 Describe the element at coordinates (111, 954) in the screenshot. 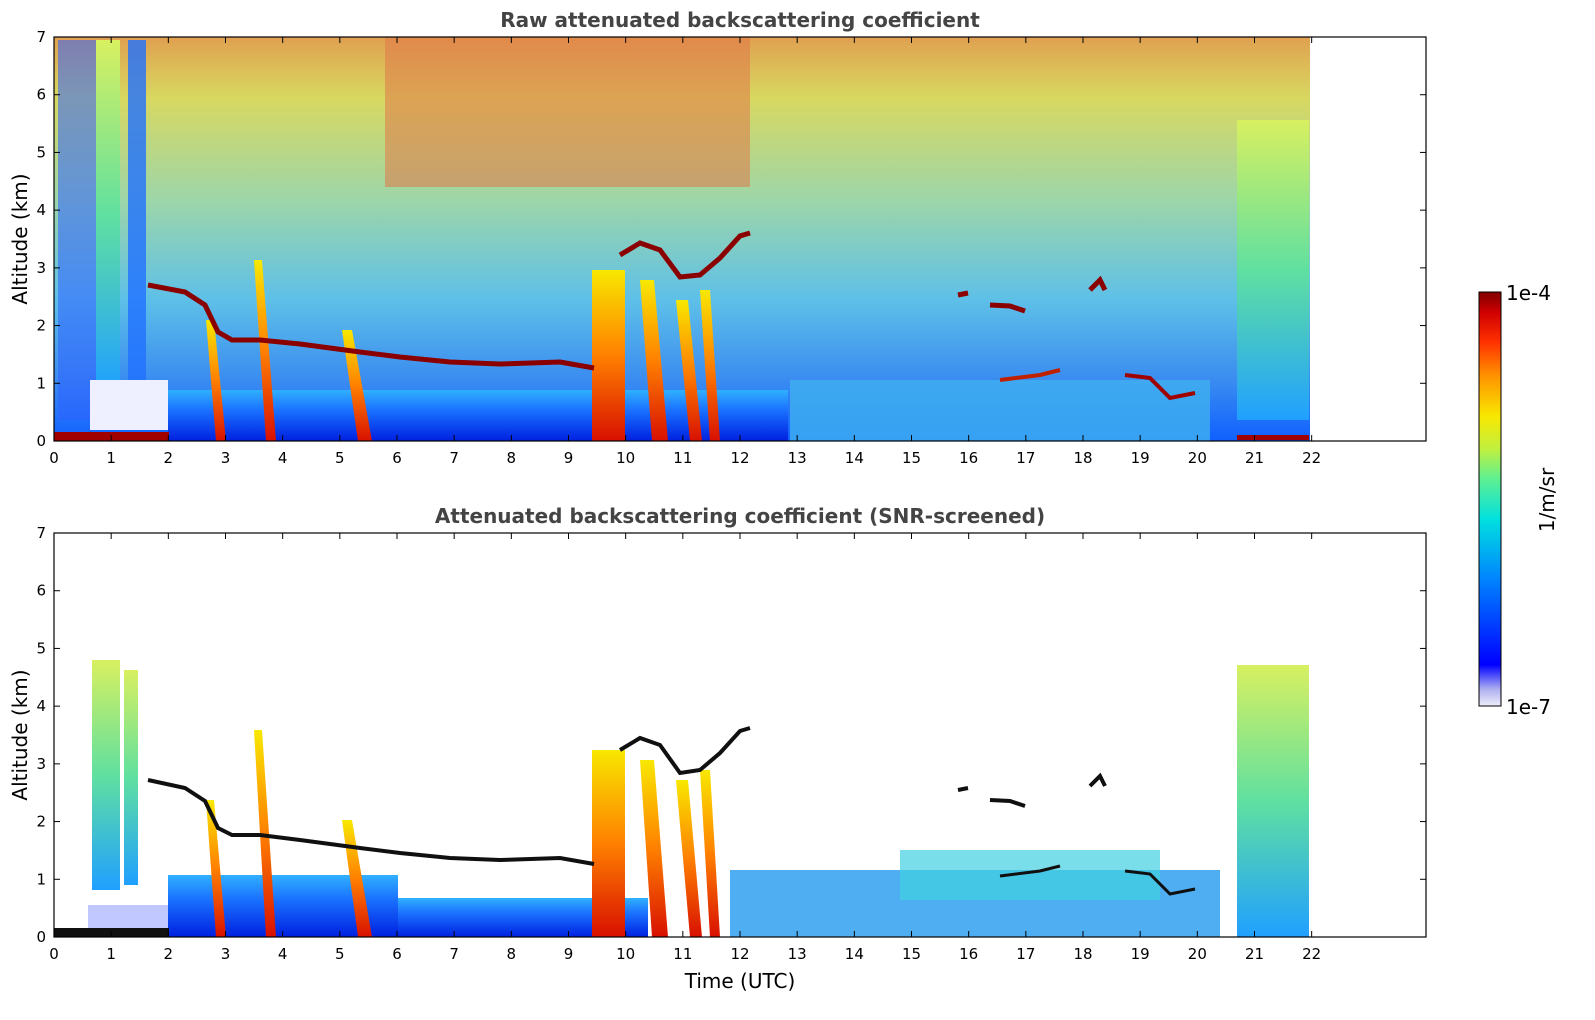

I see `bottom-x-tick-label: 1` at that location.